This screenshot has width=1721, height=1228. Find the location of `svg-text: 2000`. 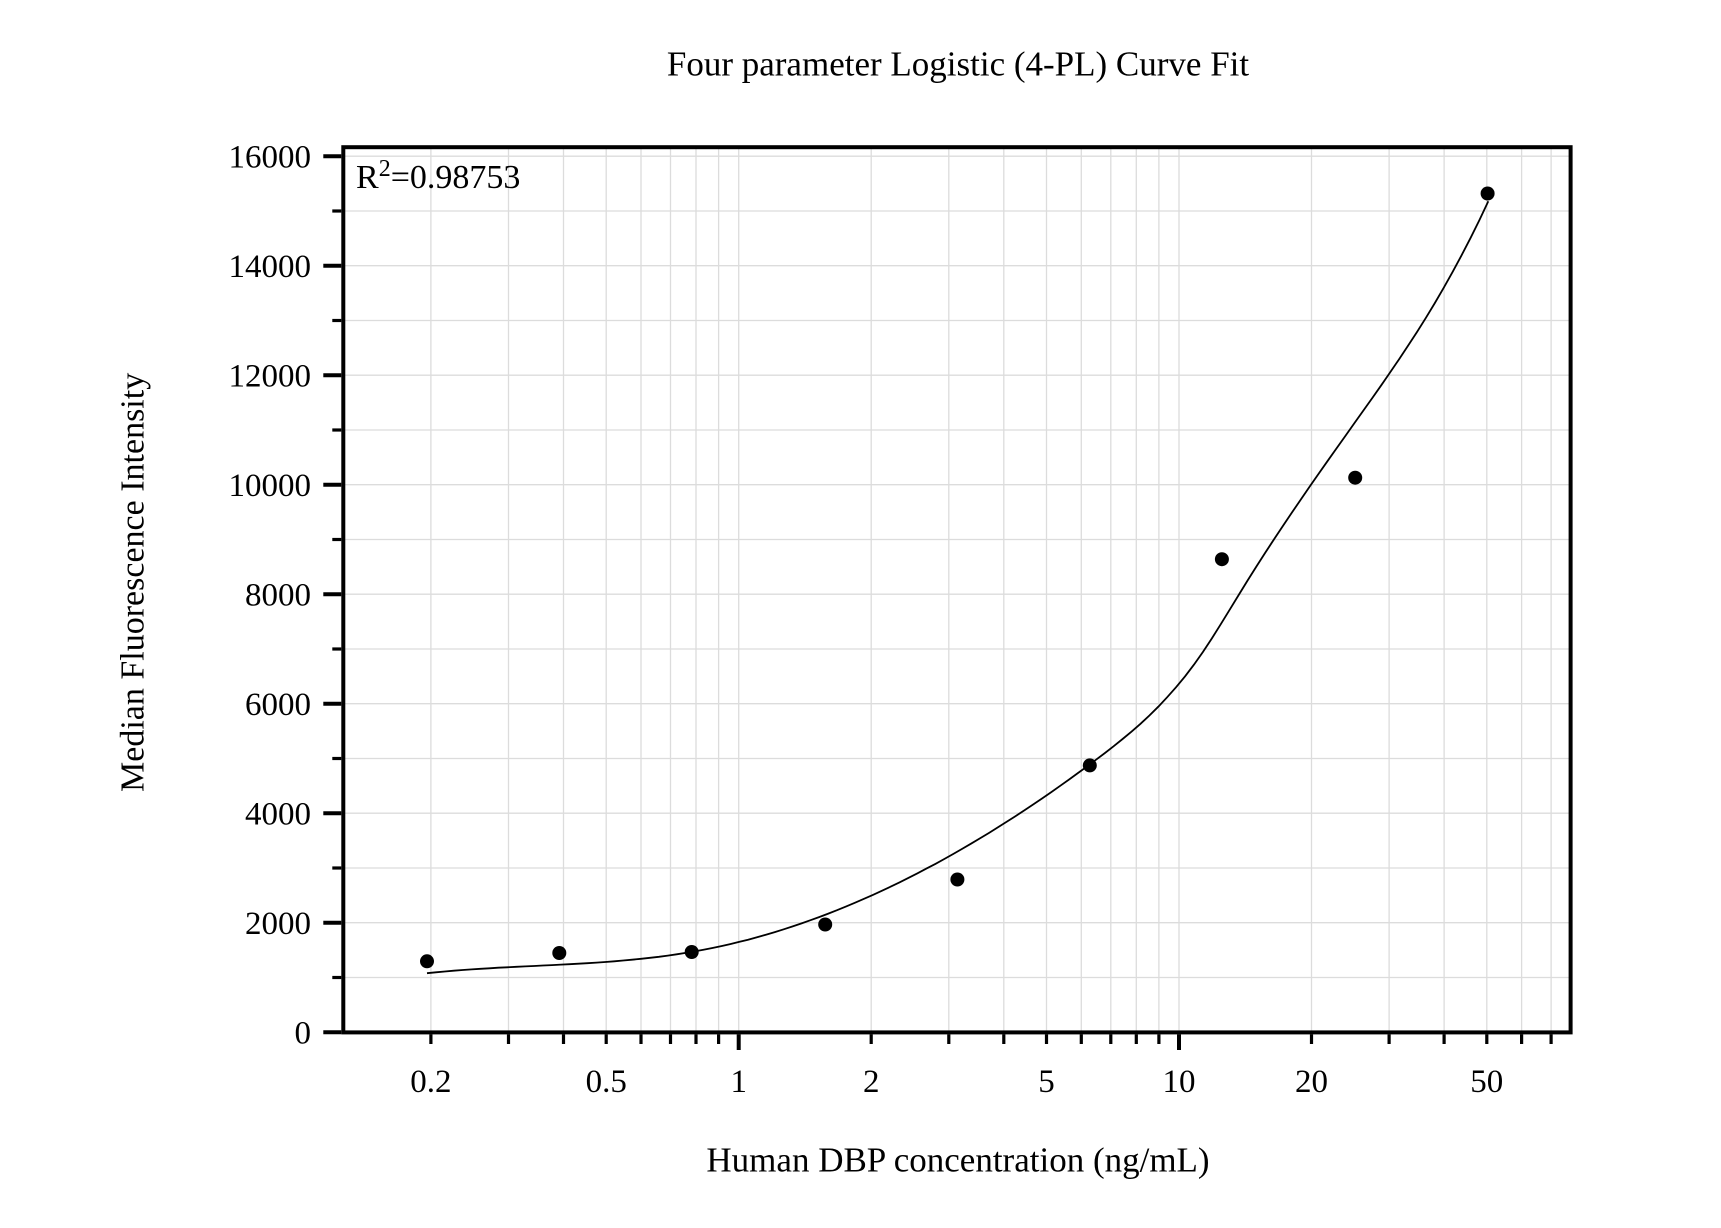

svg-text: 2000 is located at coordinates (278, 924).